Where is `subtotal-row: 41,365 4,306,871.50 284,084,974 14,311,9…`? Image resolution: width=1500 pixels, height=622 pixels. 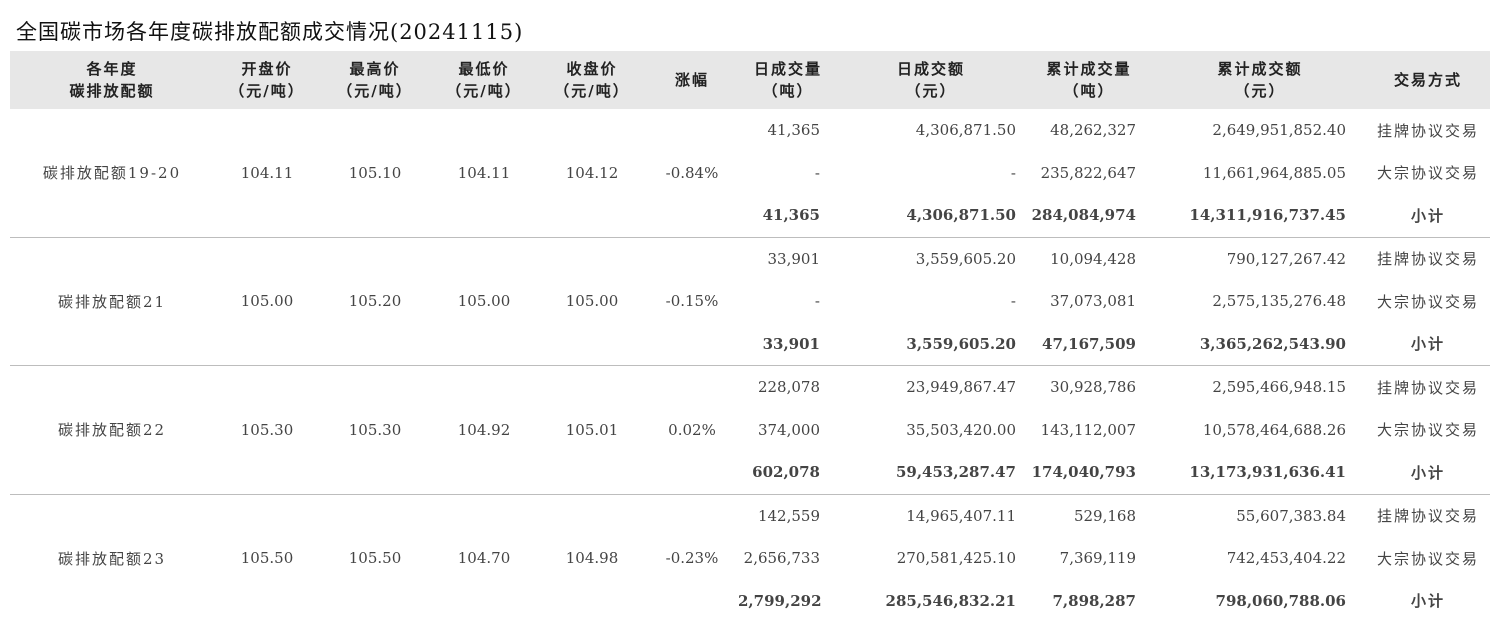
subtotal-row: 41,365 4,306,871.50 284,084,974 14,311,9… is located at coordinates (750, 215).